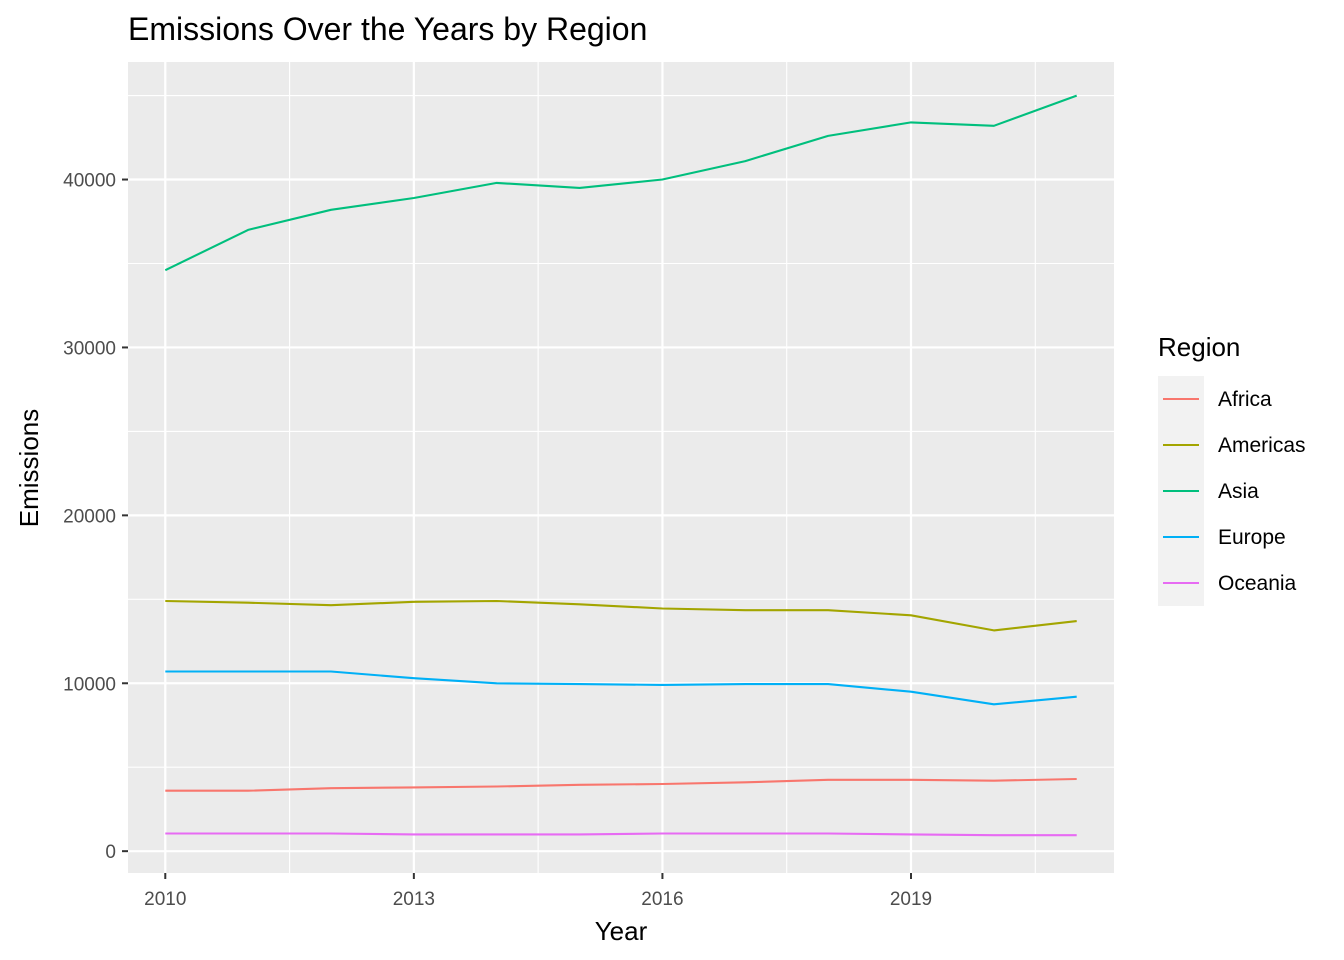 This screenshot has width=1344, height=960. Describe the element at coordinates (414, 899) in the screenshot. I see `x-tick-label: 2013` at that location.